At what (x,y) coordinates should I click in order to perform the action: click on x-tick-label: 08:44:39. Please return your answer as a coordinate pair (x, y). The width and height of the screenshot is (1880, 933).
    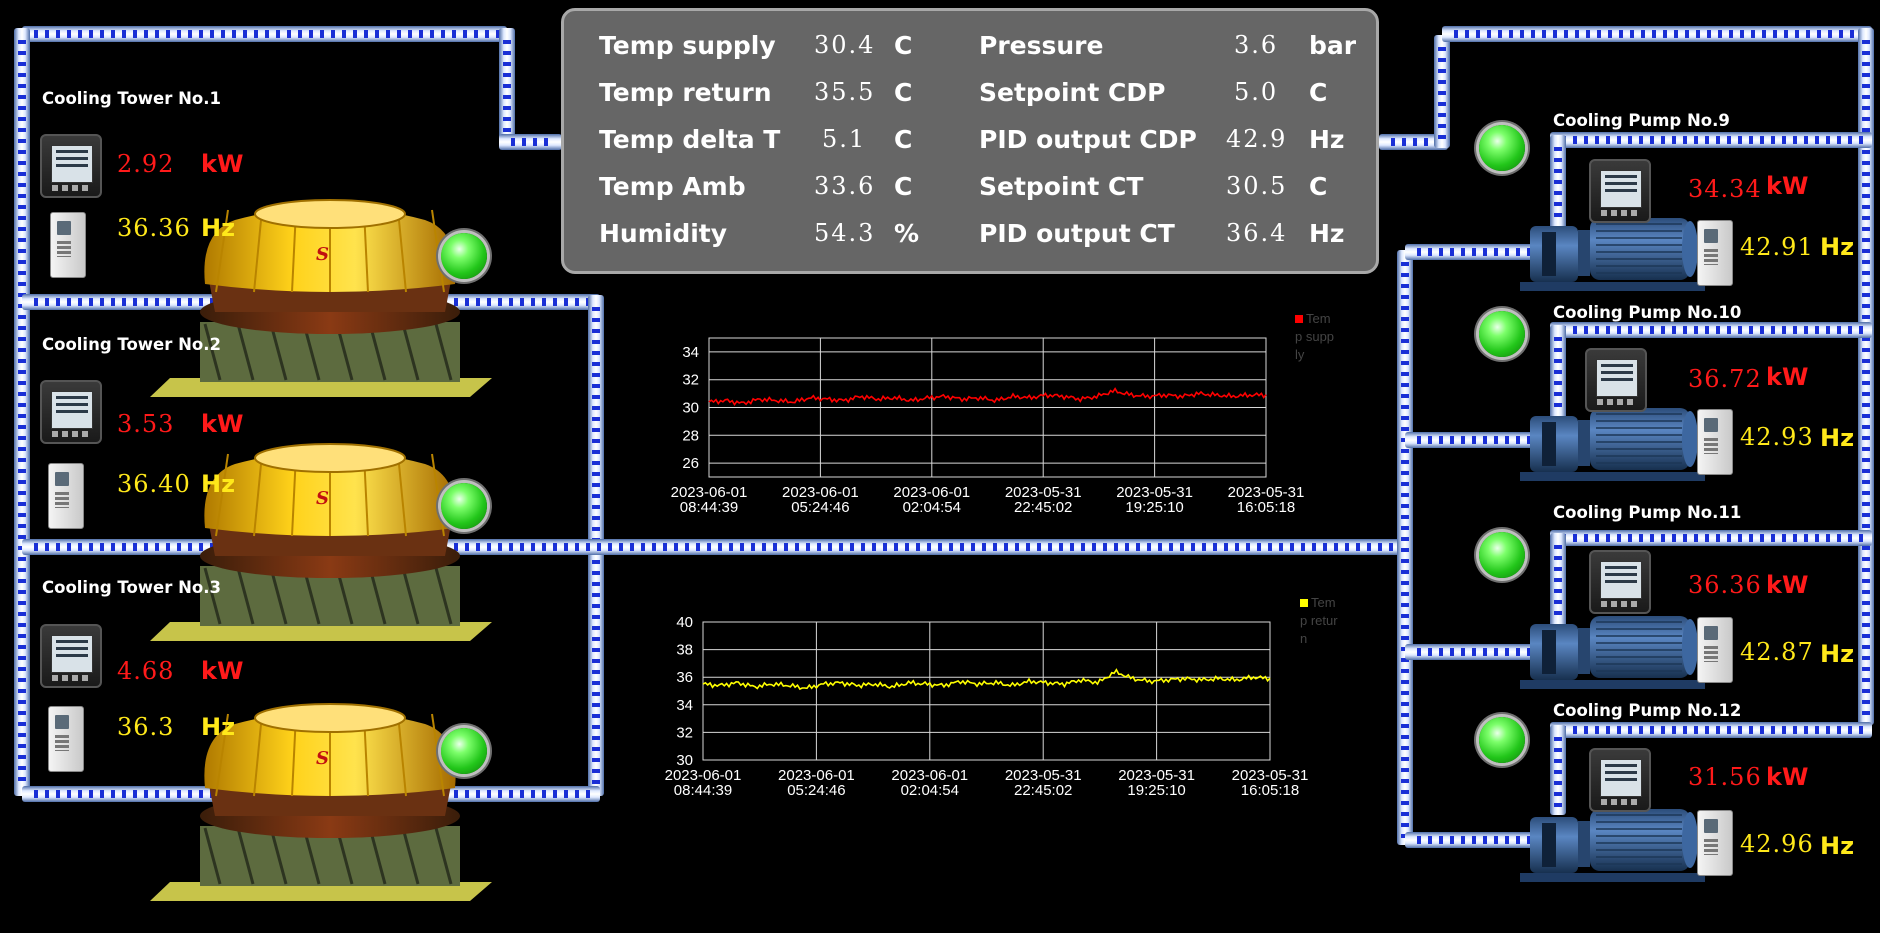
    Looking at the image, I should click on (703, 790).